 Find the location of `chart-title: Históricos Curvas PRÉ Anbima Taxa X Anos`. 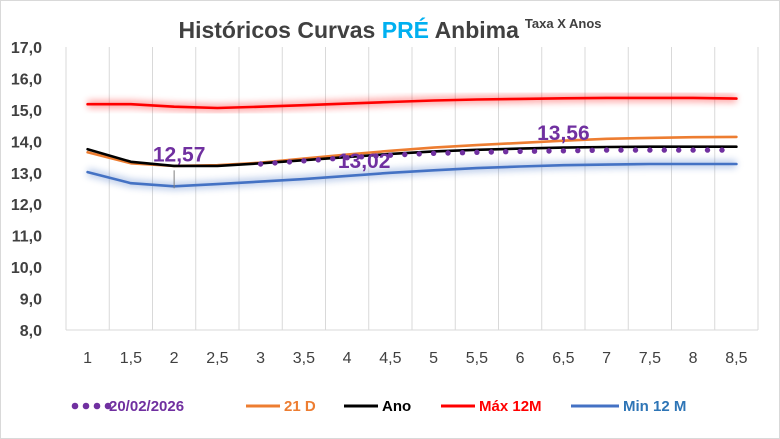

chart-title: Históricos Curvas PRÉ Anbima Taxa X Anos is located at coordinates (389, 29).